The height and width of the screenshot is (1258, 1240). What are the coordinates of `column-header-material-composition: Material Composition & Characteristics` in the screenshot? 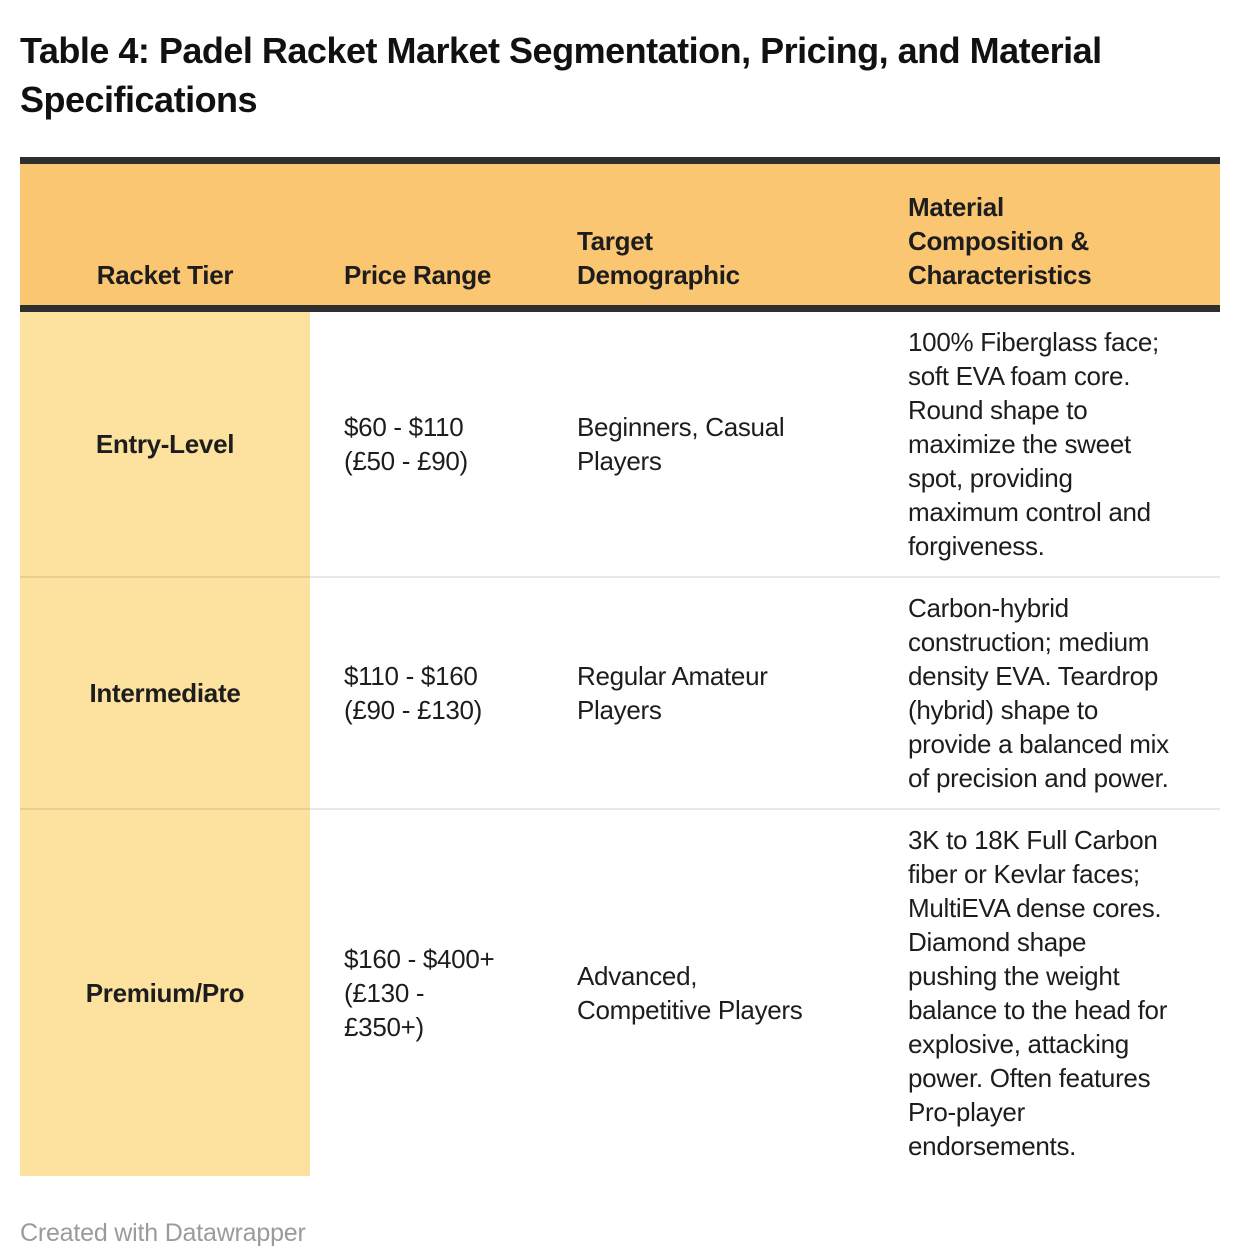 It's located at (1000, 241).